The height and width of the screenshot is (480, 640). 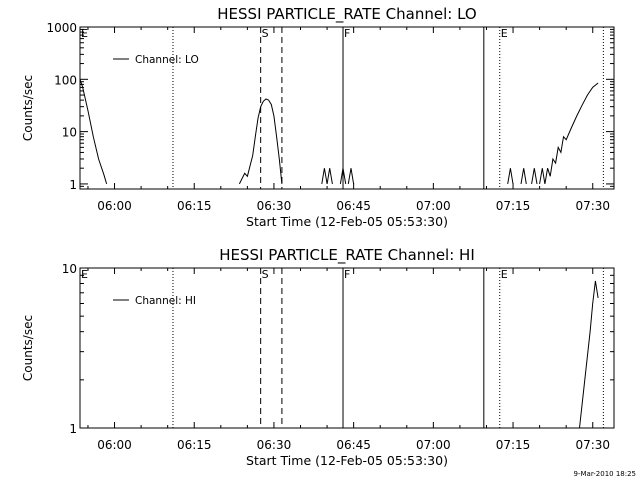 What do you see at coordinates (347, 255) in the screenshot?
I see `chart-title: HESSI PARTICLE_RATE Channel: HI` at bounding box center [347, 255].